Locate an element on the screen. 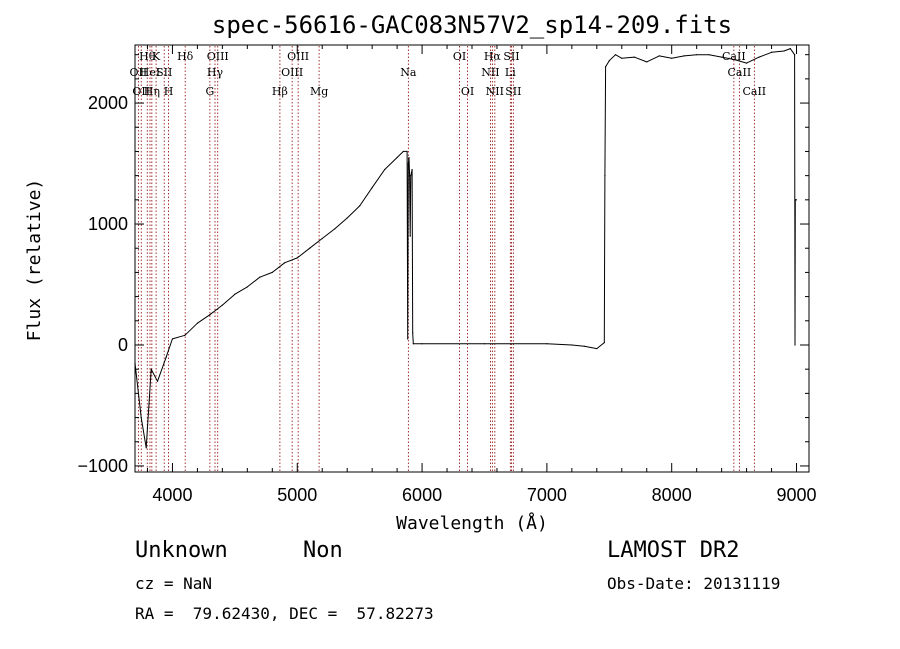 The width and height of the screenshot is (900, 649). spectral-line-label: Na is located at coordinates (408, 72).